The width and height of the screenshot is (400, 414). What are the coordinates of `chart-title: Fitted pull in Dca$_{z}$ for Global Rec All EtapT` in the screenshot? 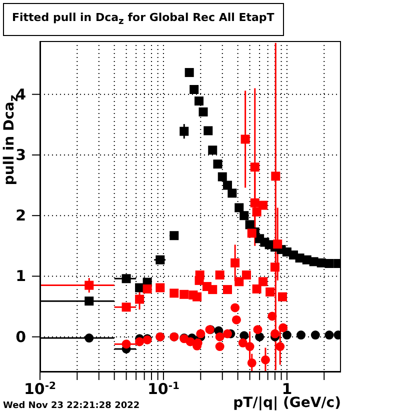 It's located at (143, 19).